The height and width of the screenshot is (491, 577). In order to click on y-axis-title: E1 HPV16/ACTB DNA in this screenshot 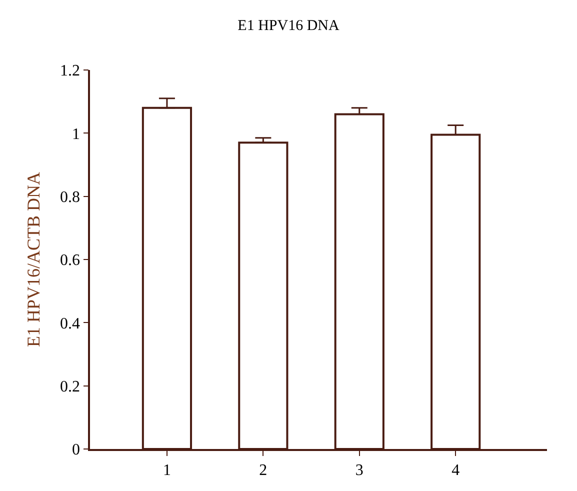, I will do `click(34, 260)`.